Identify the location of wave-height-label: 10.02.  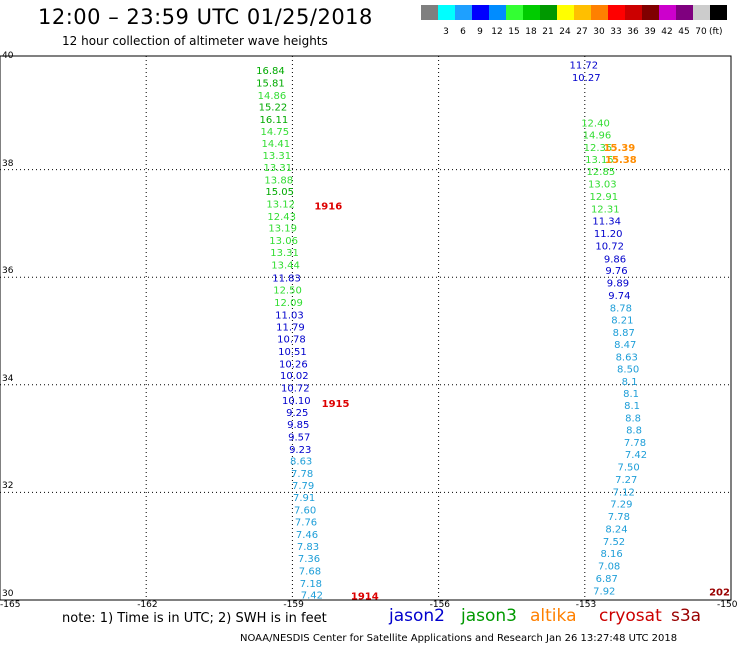
(294, 376).